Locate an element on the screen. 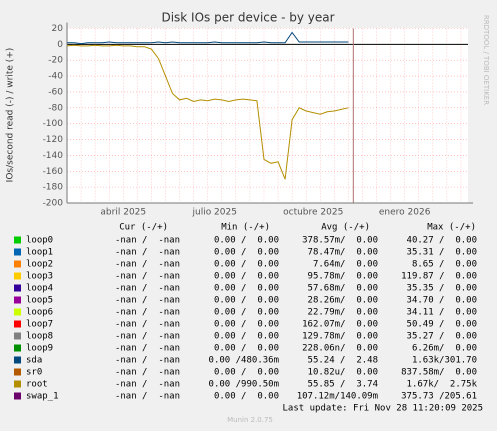  y-tick-label: -20 is located at coordinates (55, 61).